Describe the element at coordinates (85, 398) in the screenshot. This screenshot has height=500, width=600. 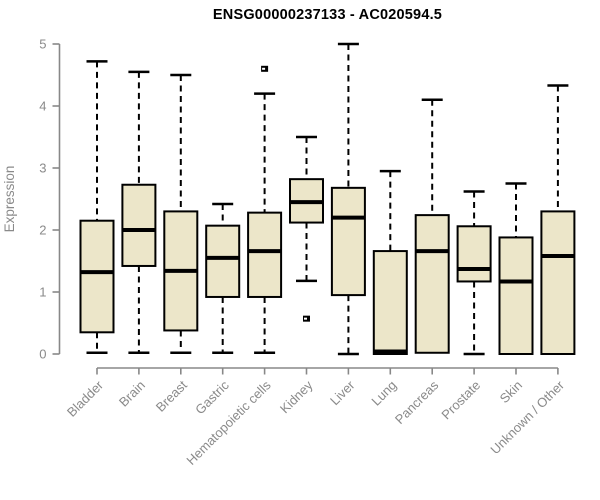
I see `x-category-label-bladder: Bladder` at that location.